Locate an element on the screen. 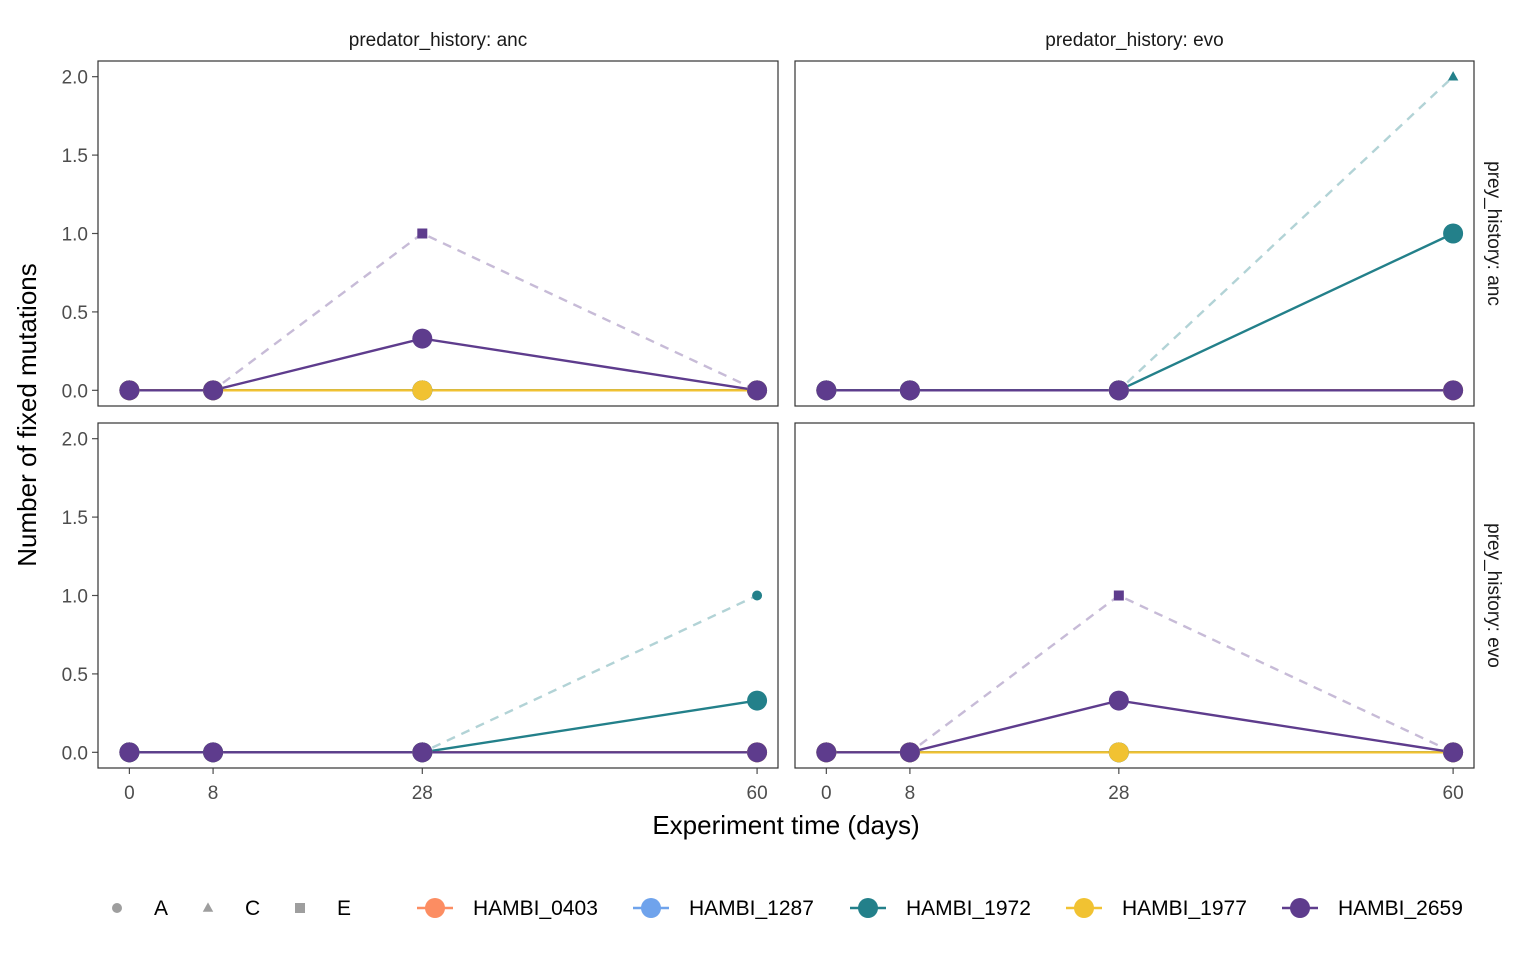 This screenshot has height=960, width=1536. x-axis-title: Experiment time (days) is located at coordinates (785, 825).